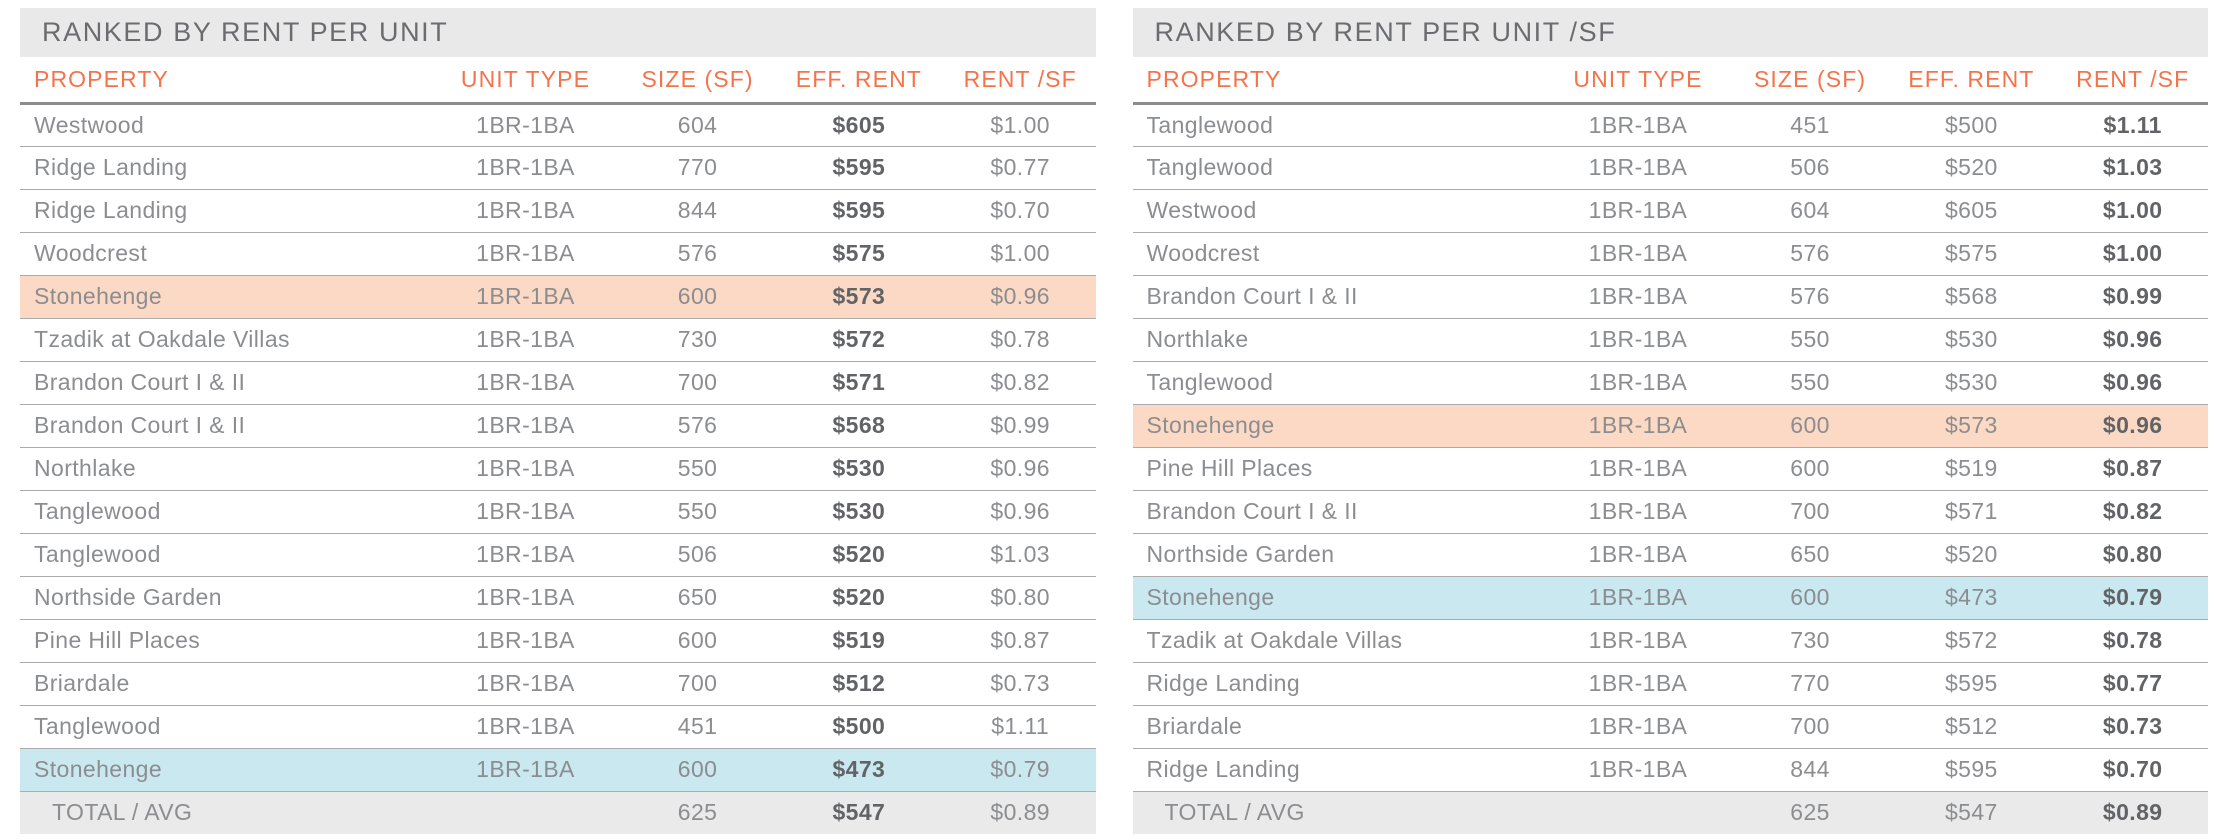  I want to click on eff-rent-cell: $605, so click(1971, 211).